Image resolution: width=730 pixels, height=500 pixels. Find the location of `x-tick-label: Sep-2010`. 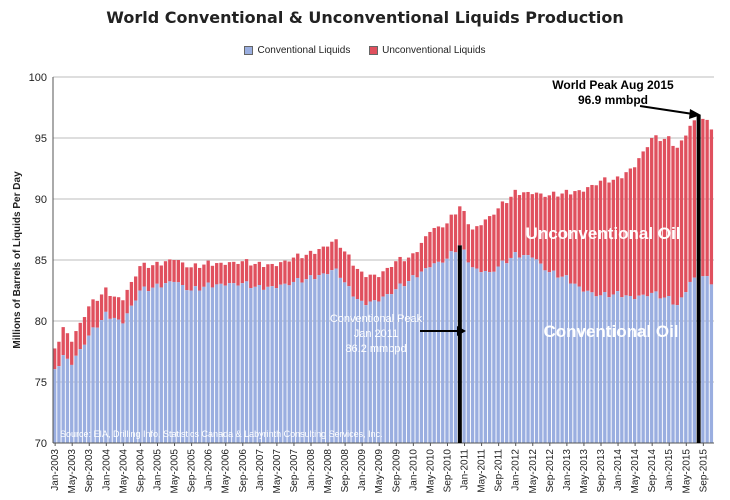

x-tick-label: Sep-2010 is located at coordinates (447, 471).